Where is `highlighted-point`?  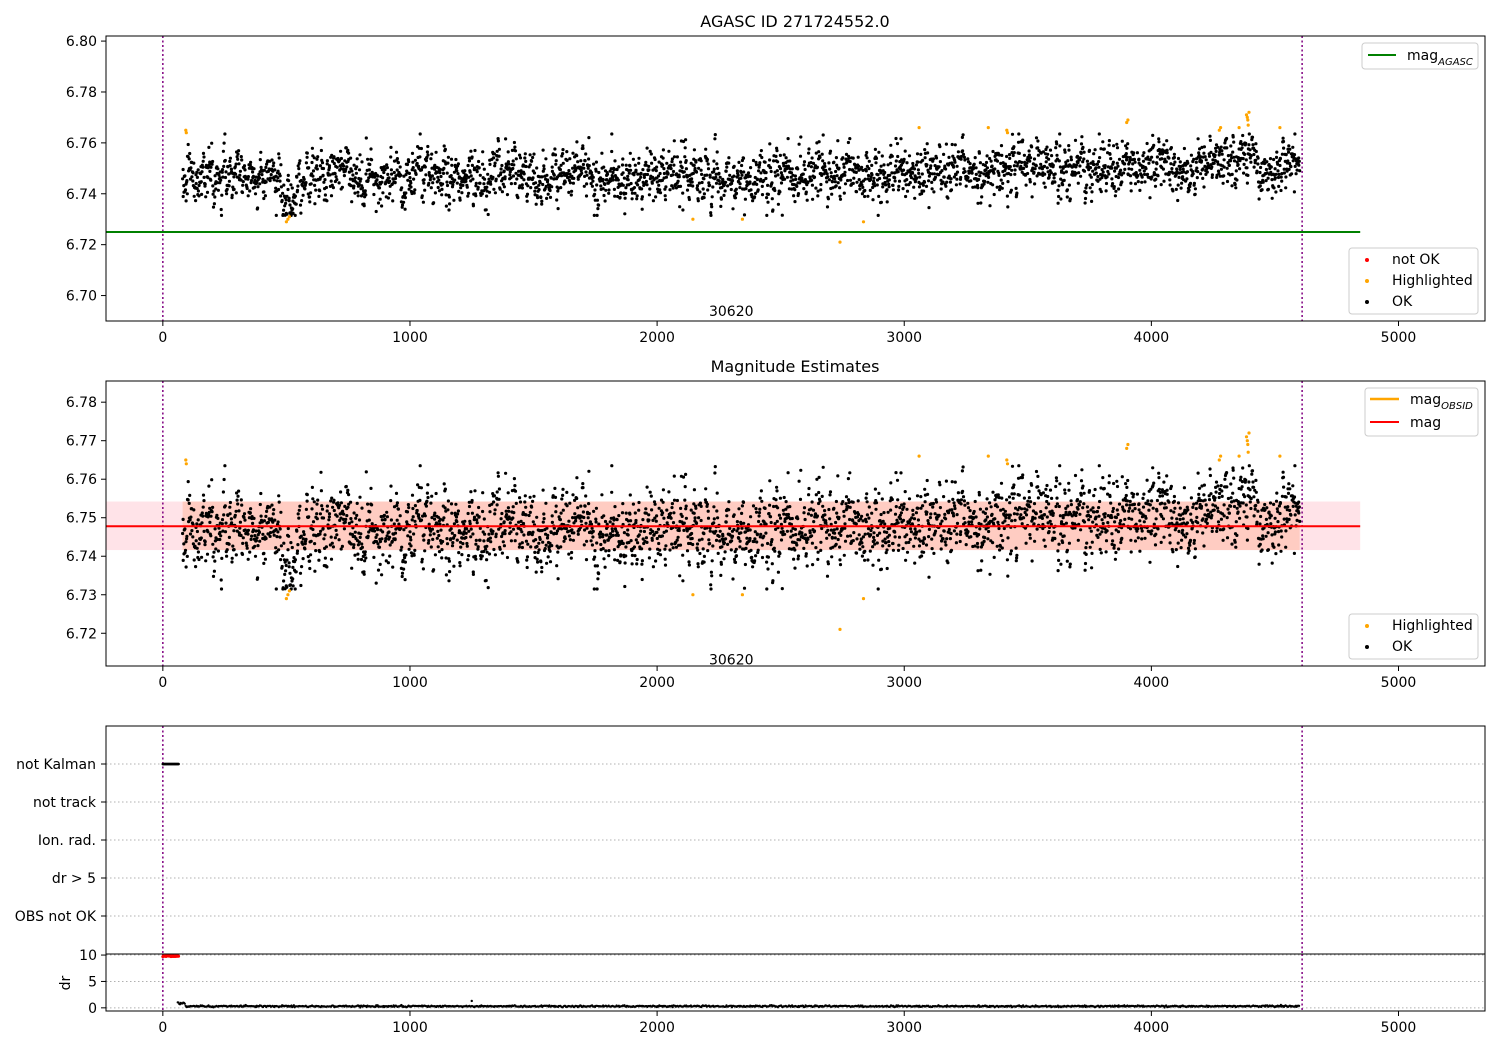 highlighted-point is located at coordinates (1246, 115).